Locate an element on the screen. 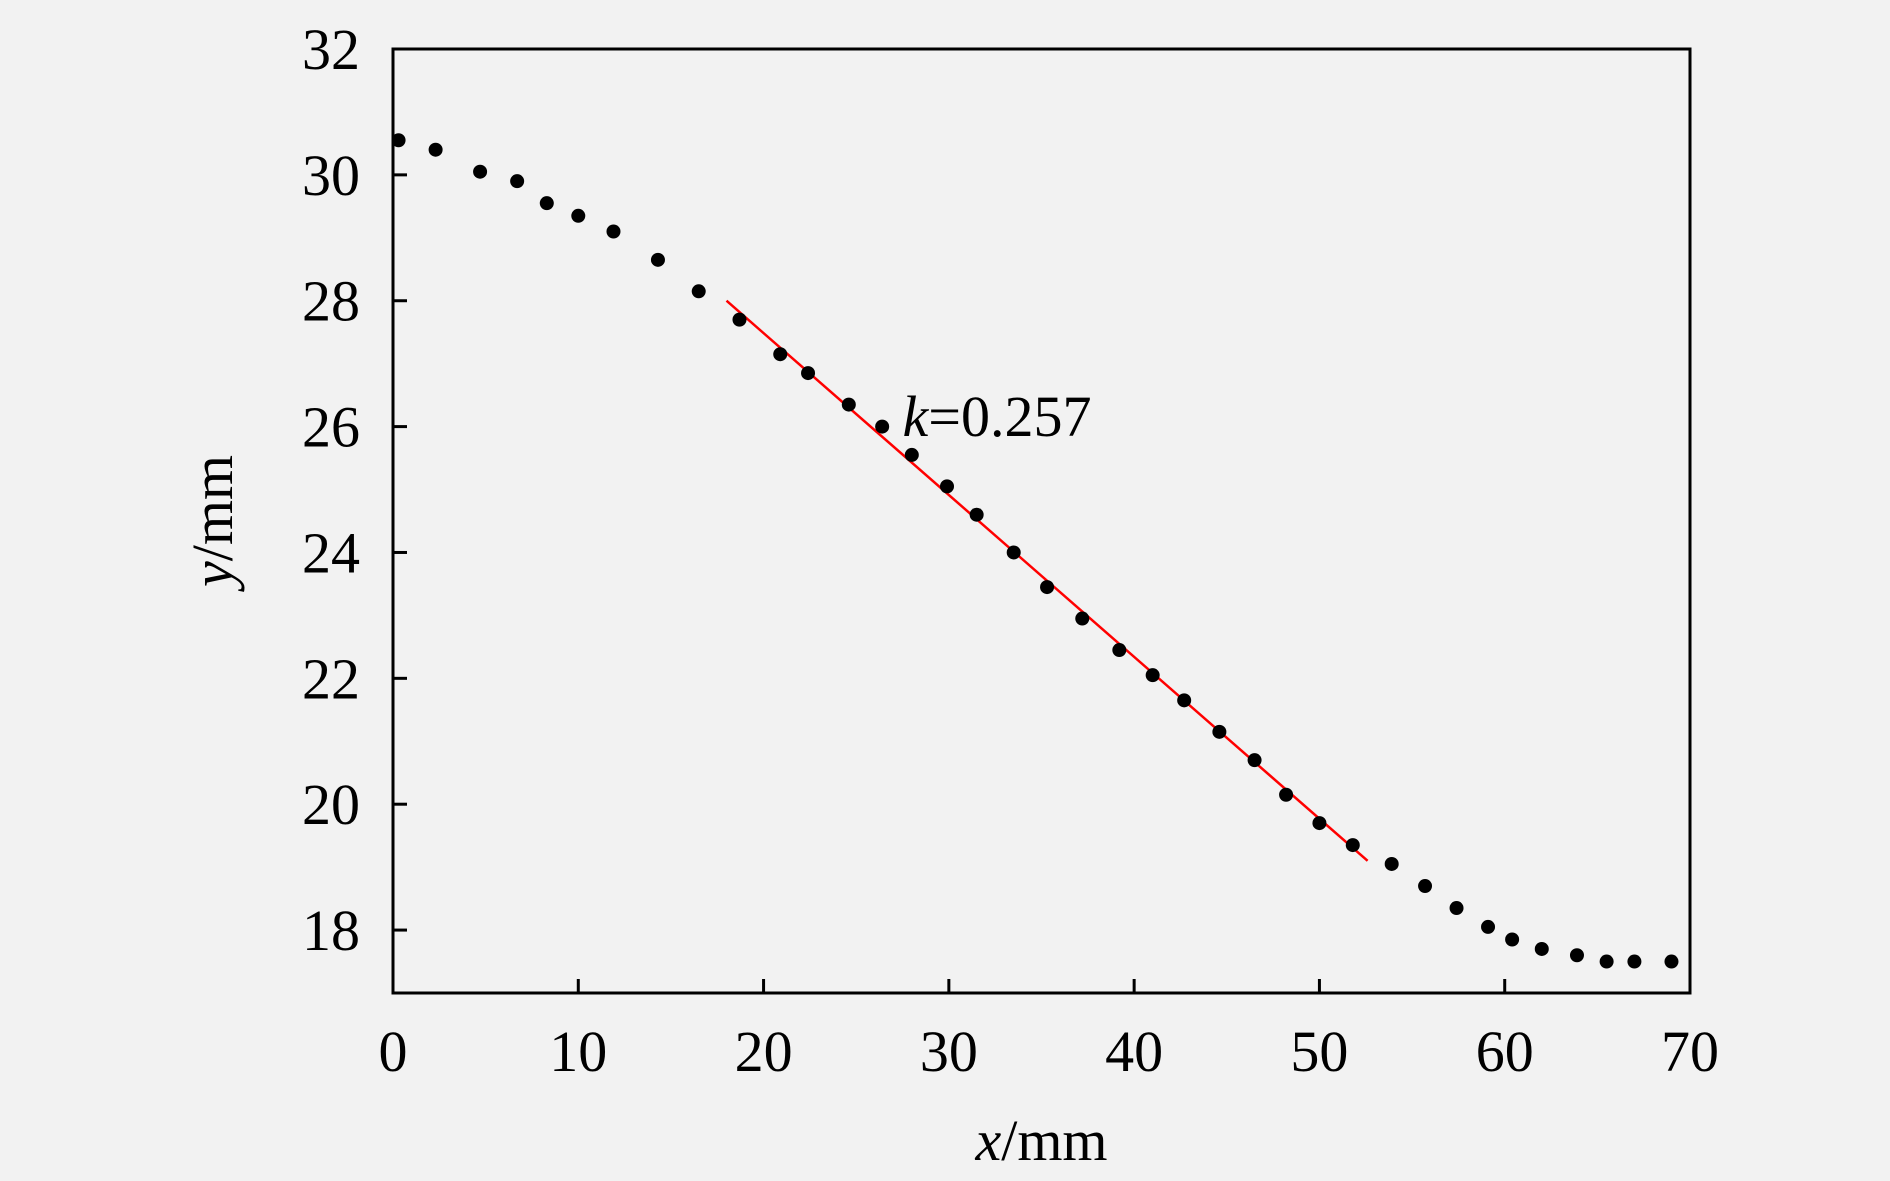 The width and height of the screenshot is (1890, 1181). y-axis-label: y/mm is located at coordinates (212, 523).